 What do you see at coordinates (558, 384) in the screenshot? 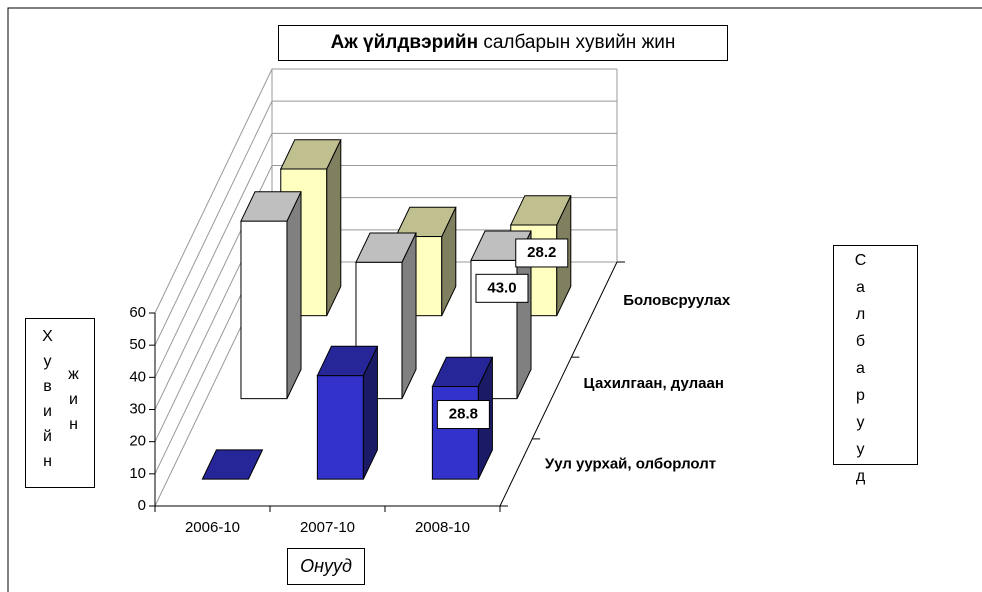
I see `z-axis` at bounding box center [558, 384].